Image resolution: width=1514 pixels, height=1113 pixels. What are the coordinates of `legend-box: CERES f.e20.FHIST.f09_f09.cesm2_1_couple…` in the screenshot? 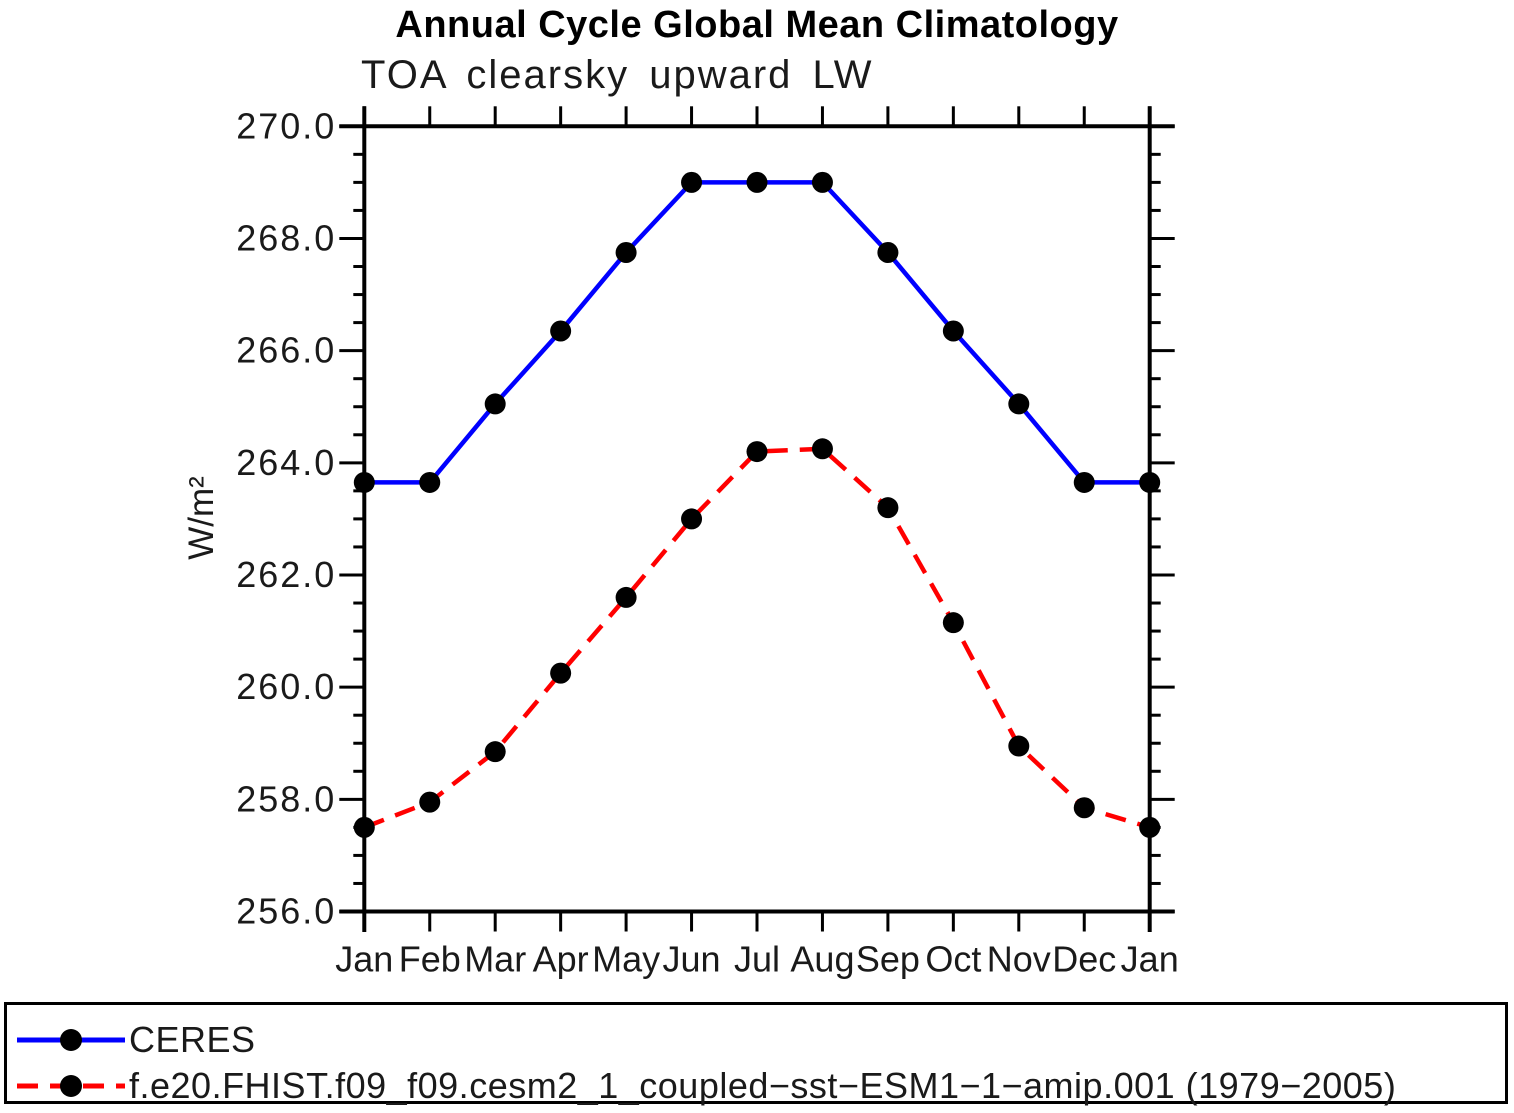 It's located at (756, 1054).